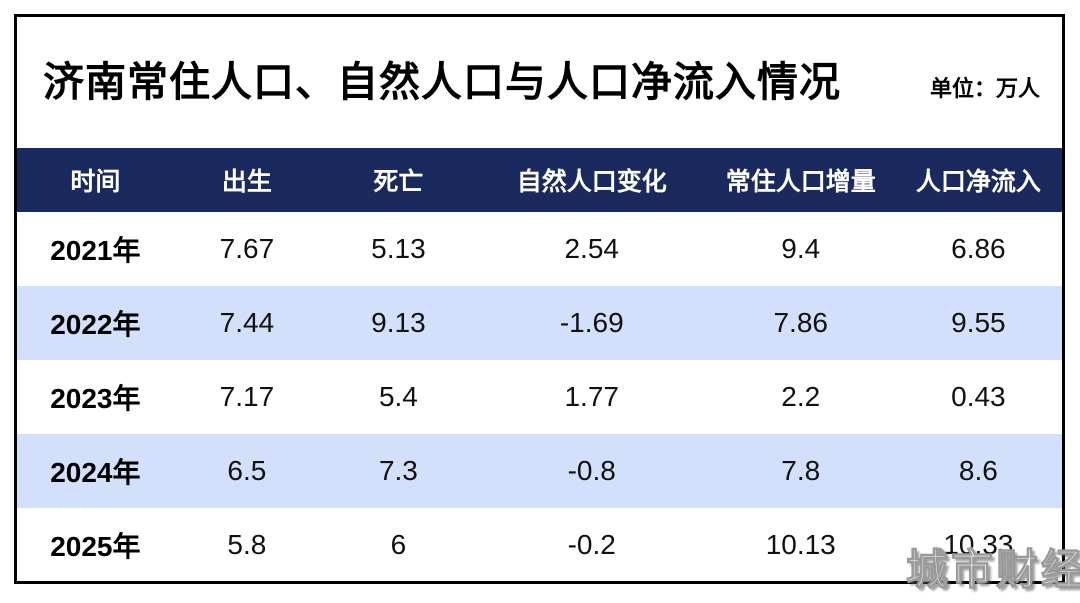  What do you see at coordinates (978, 182) in the screenshot?
I see `column-header-net-inflow: 人口净流入` at bounding box center [978, 182].